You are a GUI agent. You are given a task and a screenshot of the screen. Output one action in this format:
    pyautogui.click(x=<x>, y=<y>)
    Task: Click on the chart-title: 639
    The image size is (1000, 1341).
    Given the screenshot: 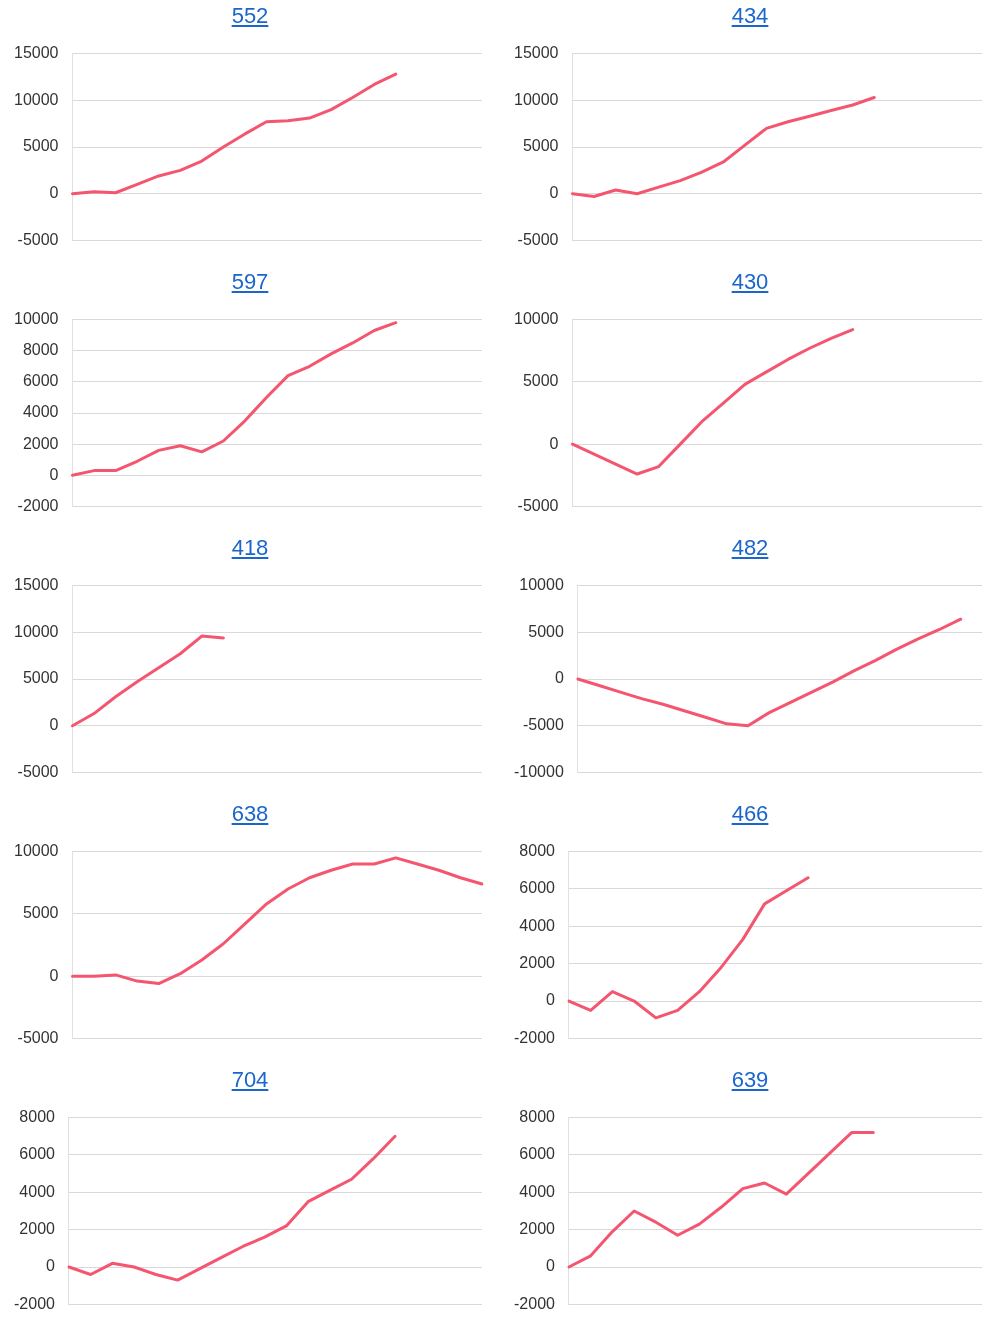 What is the action you would take?
    pyautogui.click(x=750, y=1080)
    